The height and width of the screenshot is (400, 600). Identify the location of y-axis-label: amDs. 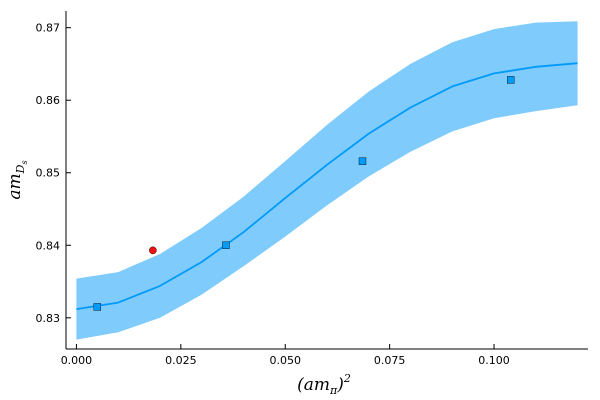
(17, 179).